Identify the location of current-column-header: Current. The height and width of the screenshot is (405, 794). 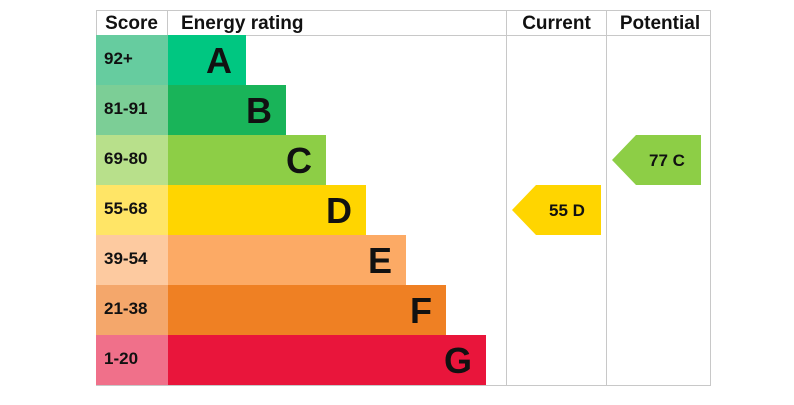
(556, 23).